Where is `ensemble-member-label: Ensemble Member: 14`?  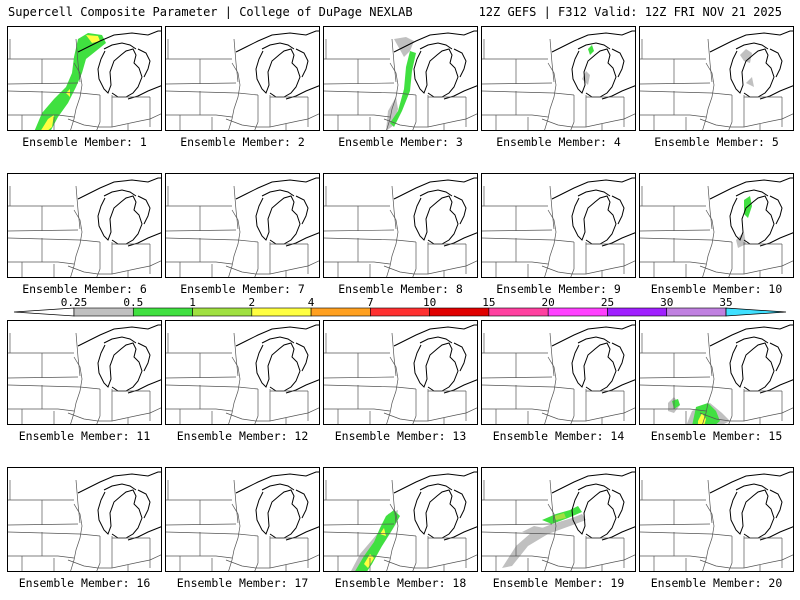
ensemble-member-label: Ensemble Member: 14 is located at coordinates (558, 436).